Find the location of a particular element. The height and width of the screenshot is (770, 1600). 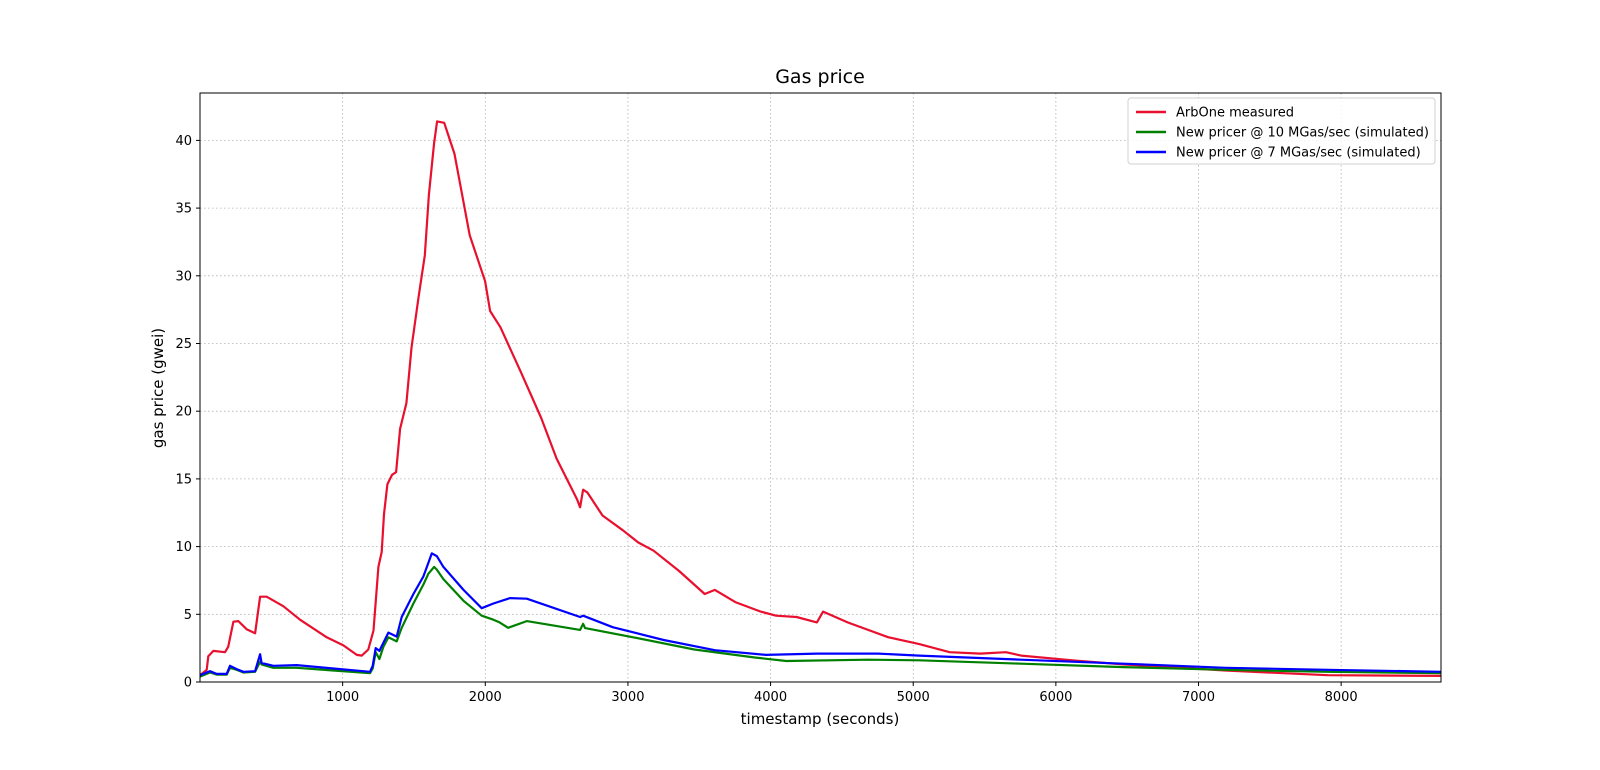

legend-label: New pricer @ 7 MGas/sec (simulated) is located at coordinates (1298, 153).